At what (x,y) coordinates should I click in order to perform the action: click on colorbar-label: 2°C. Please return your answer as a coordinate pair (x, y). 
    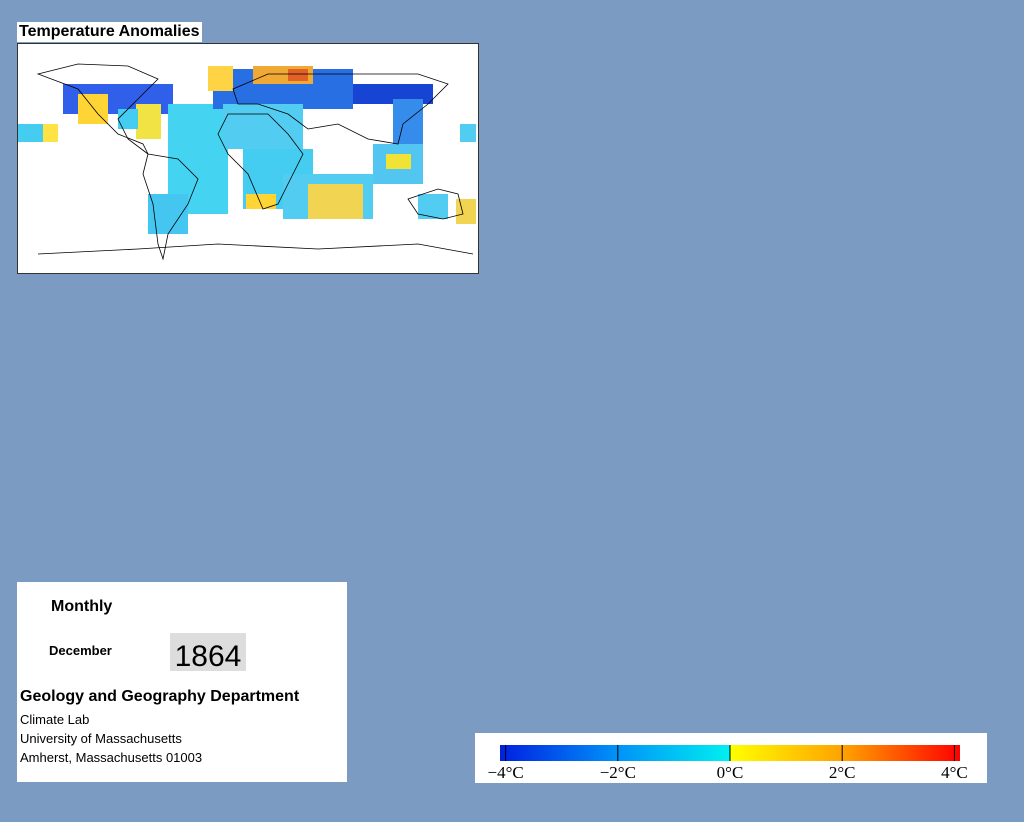
    Looking at the image, I should click on (842, 772).